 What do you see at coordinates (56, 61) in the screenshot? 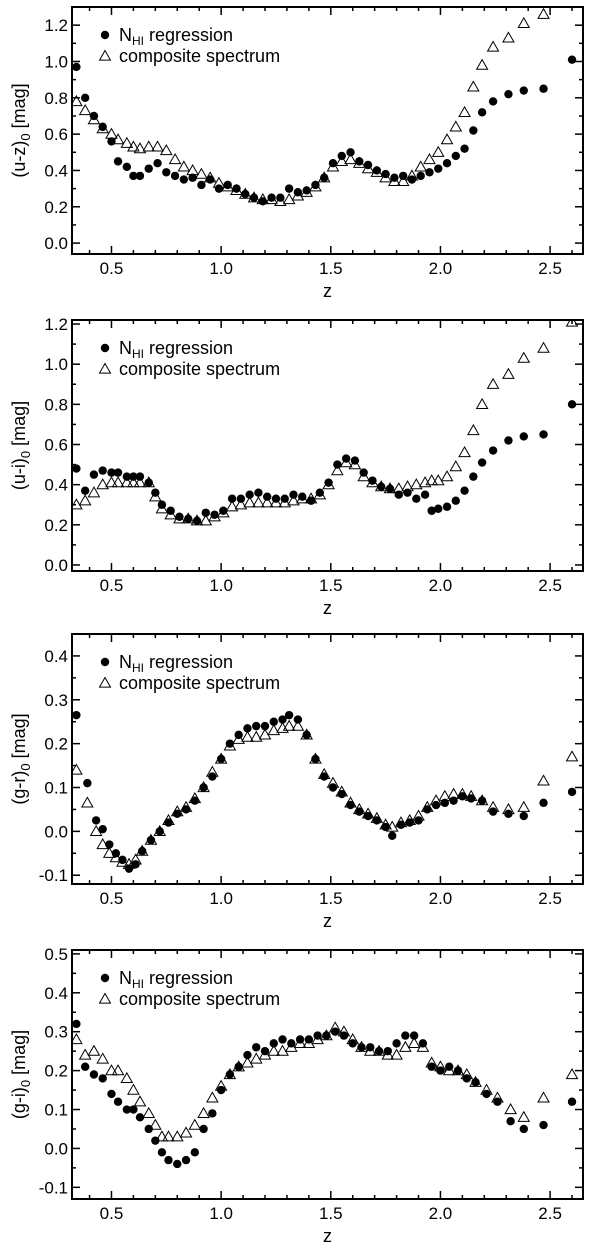
I see `y-tick-label: 1.0` at bounding box center [56, 61].